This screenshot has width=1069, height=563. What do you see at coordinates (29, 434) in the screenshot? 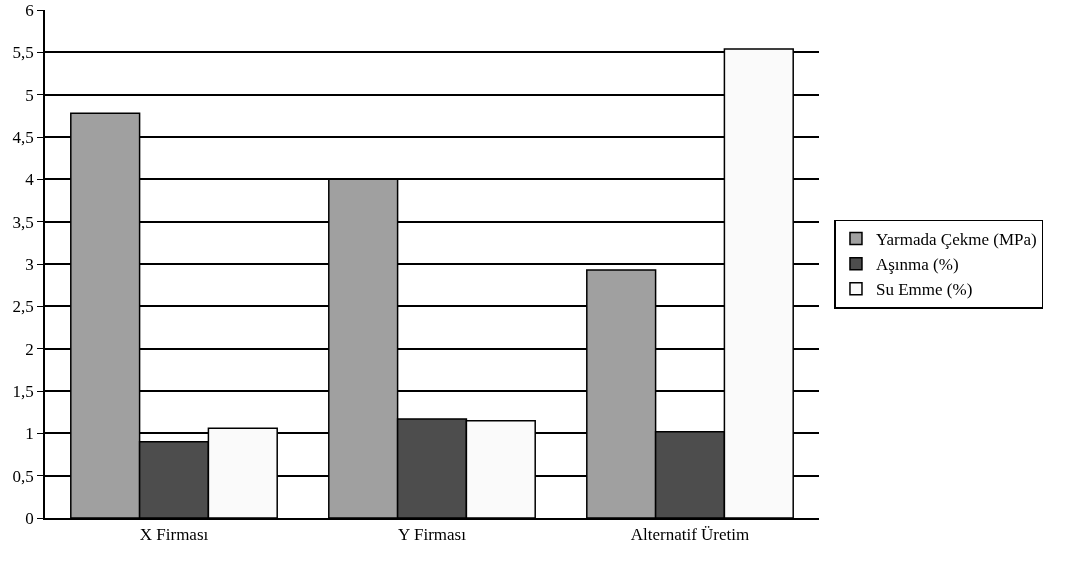
I see `y-tick-label: 1` at bounding box center [29, 434].